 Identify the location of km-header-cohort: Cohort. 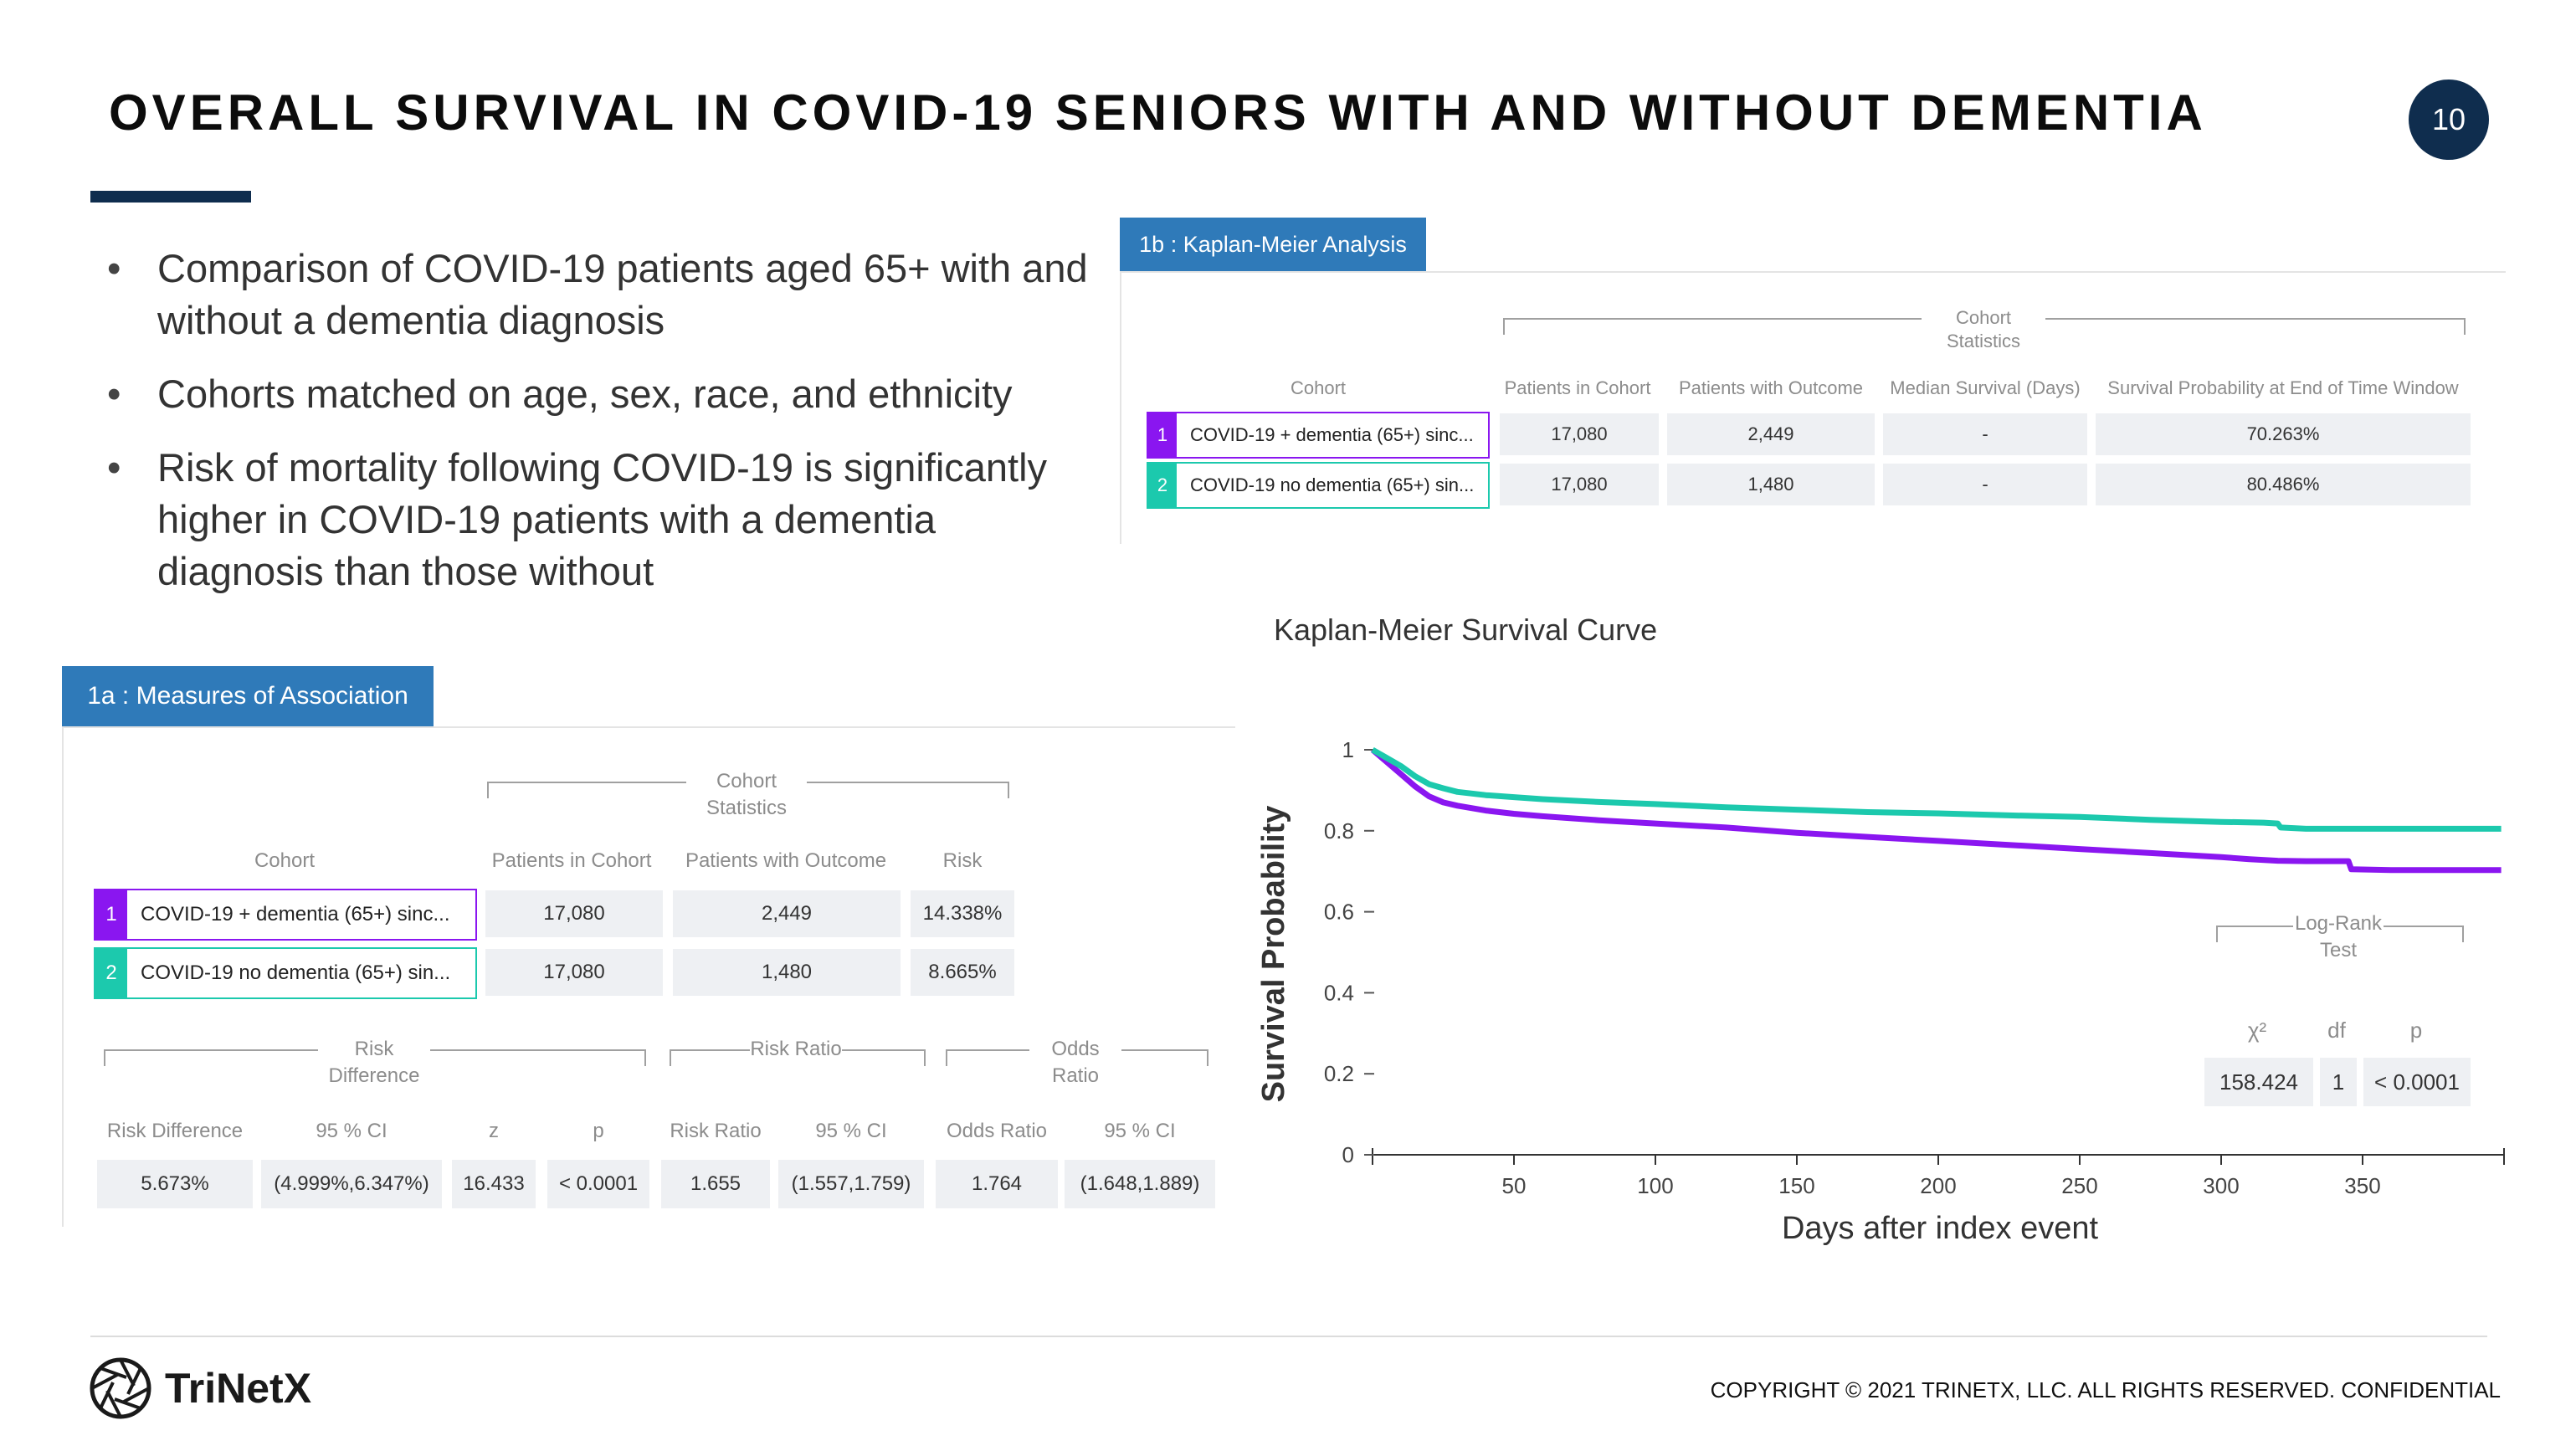
(1318, 387).